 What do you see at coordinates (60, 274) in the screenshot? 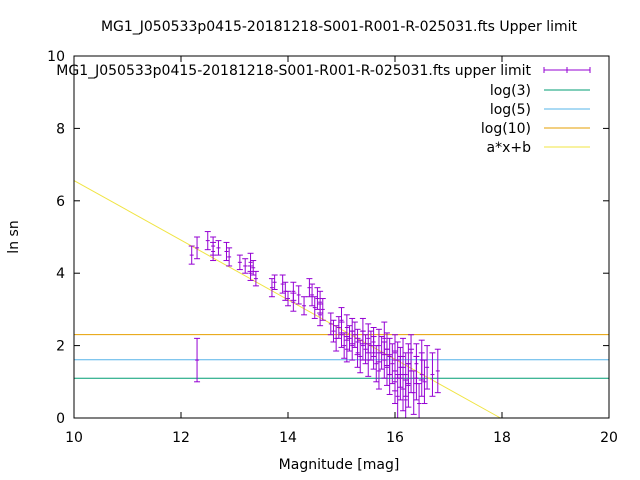
I see `y-tick-label: 4` at bounding box center [60, 274].